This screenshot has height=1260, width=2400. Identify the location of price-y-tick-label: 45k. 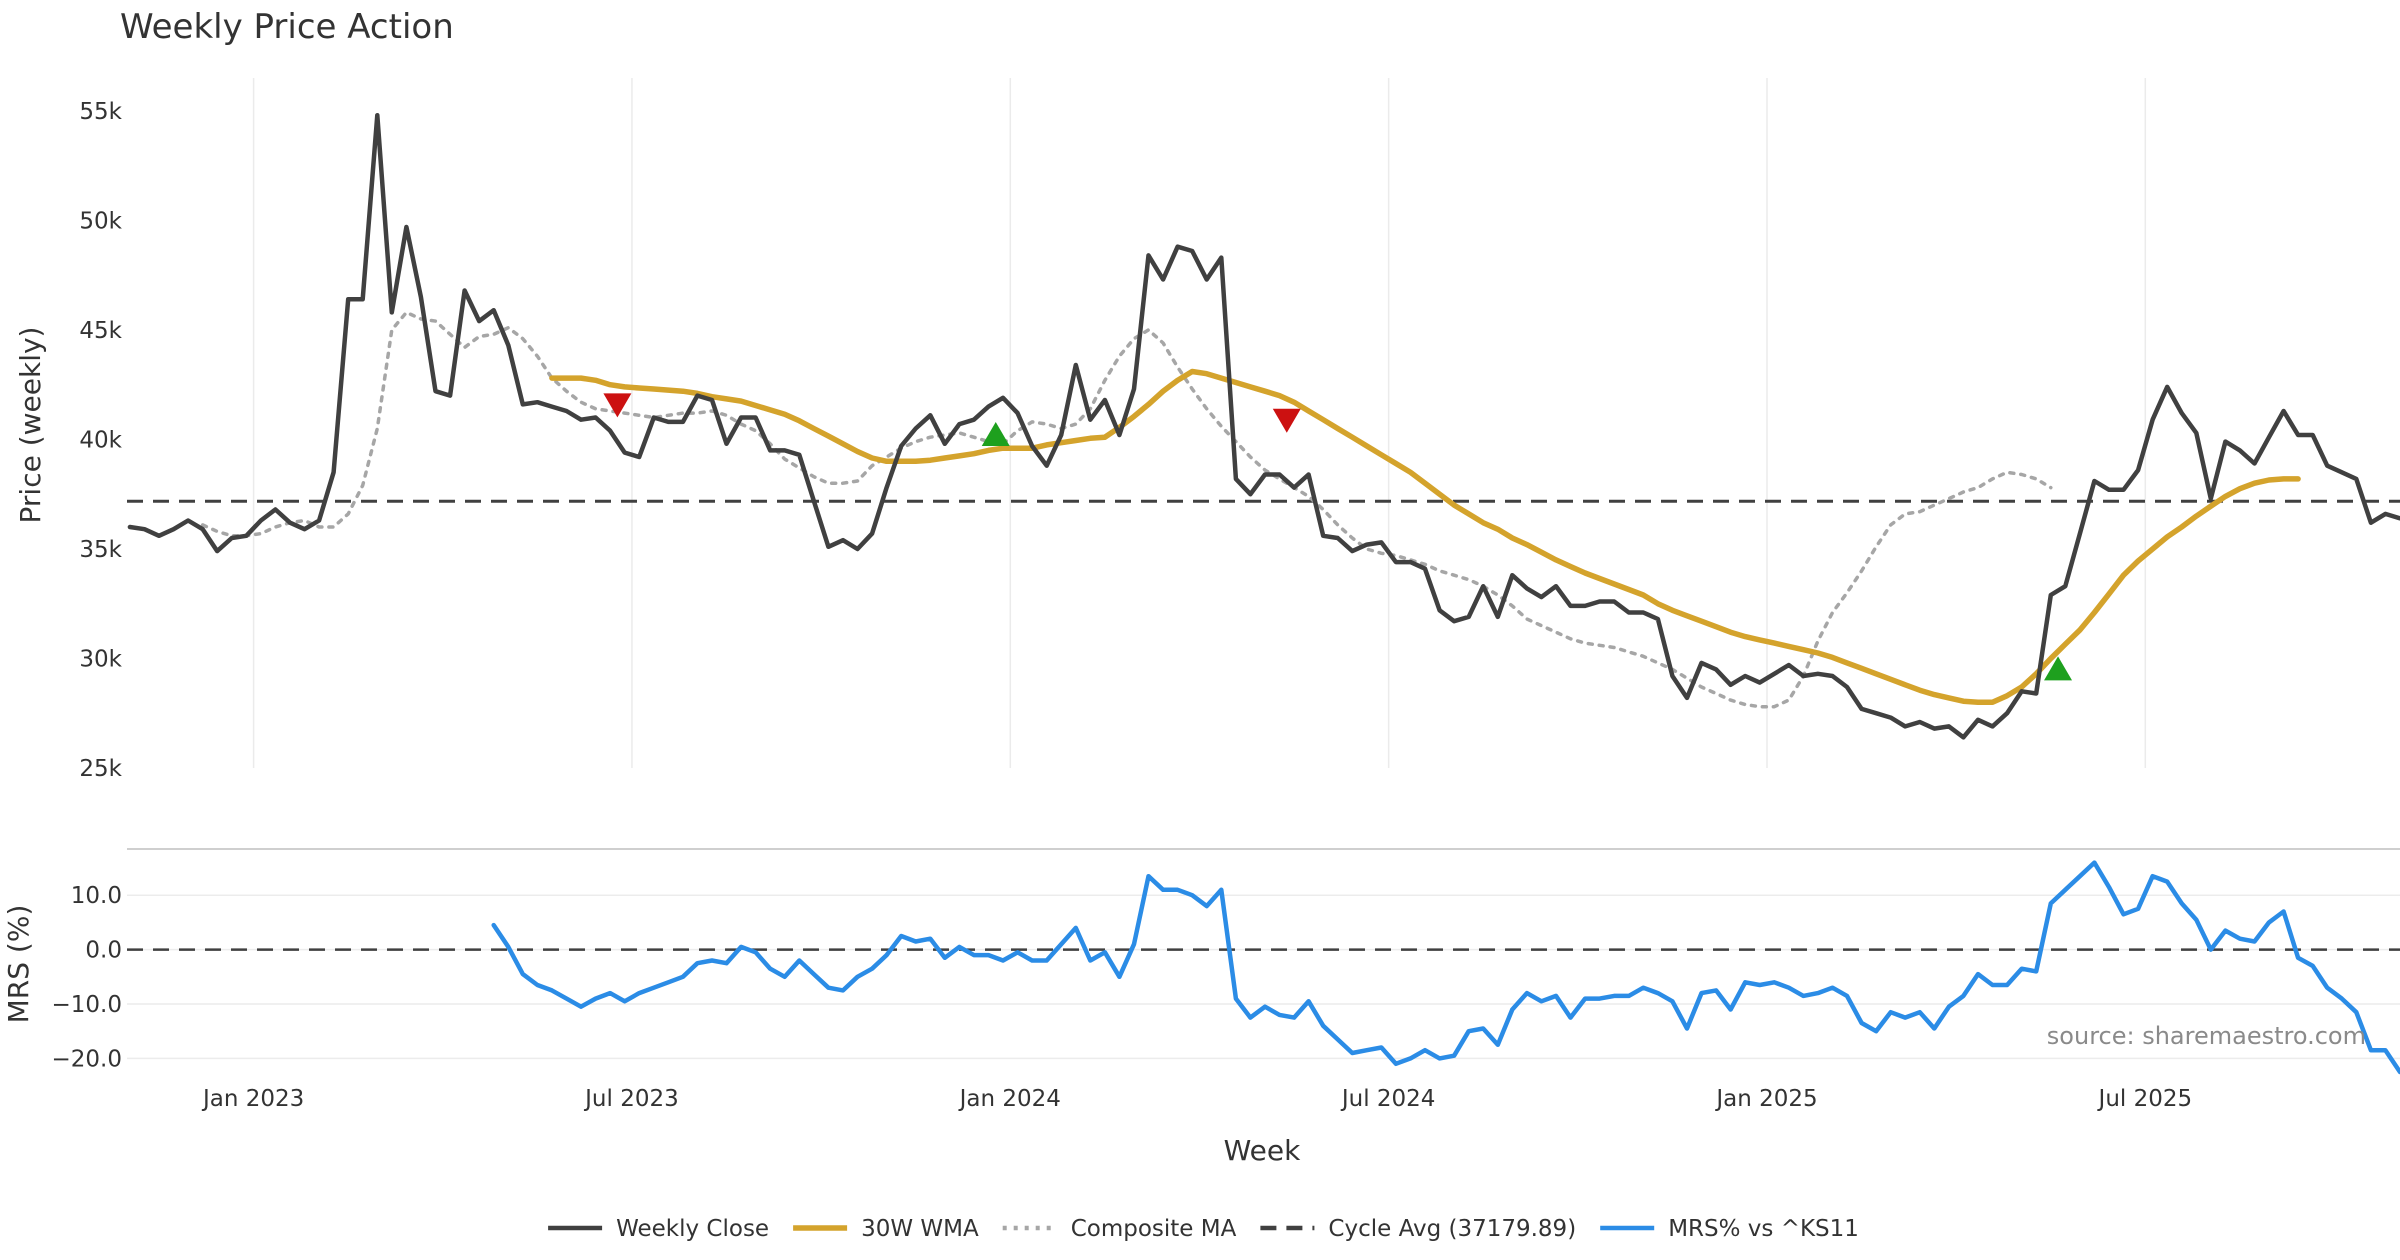
(100, 331).